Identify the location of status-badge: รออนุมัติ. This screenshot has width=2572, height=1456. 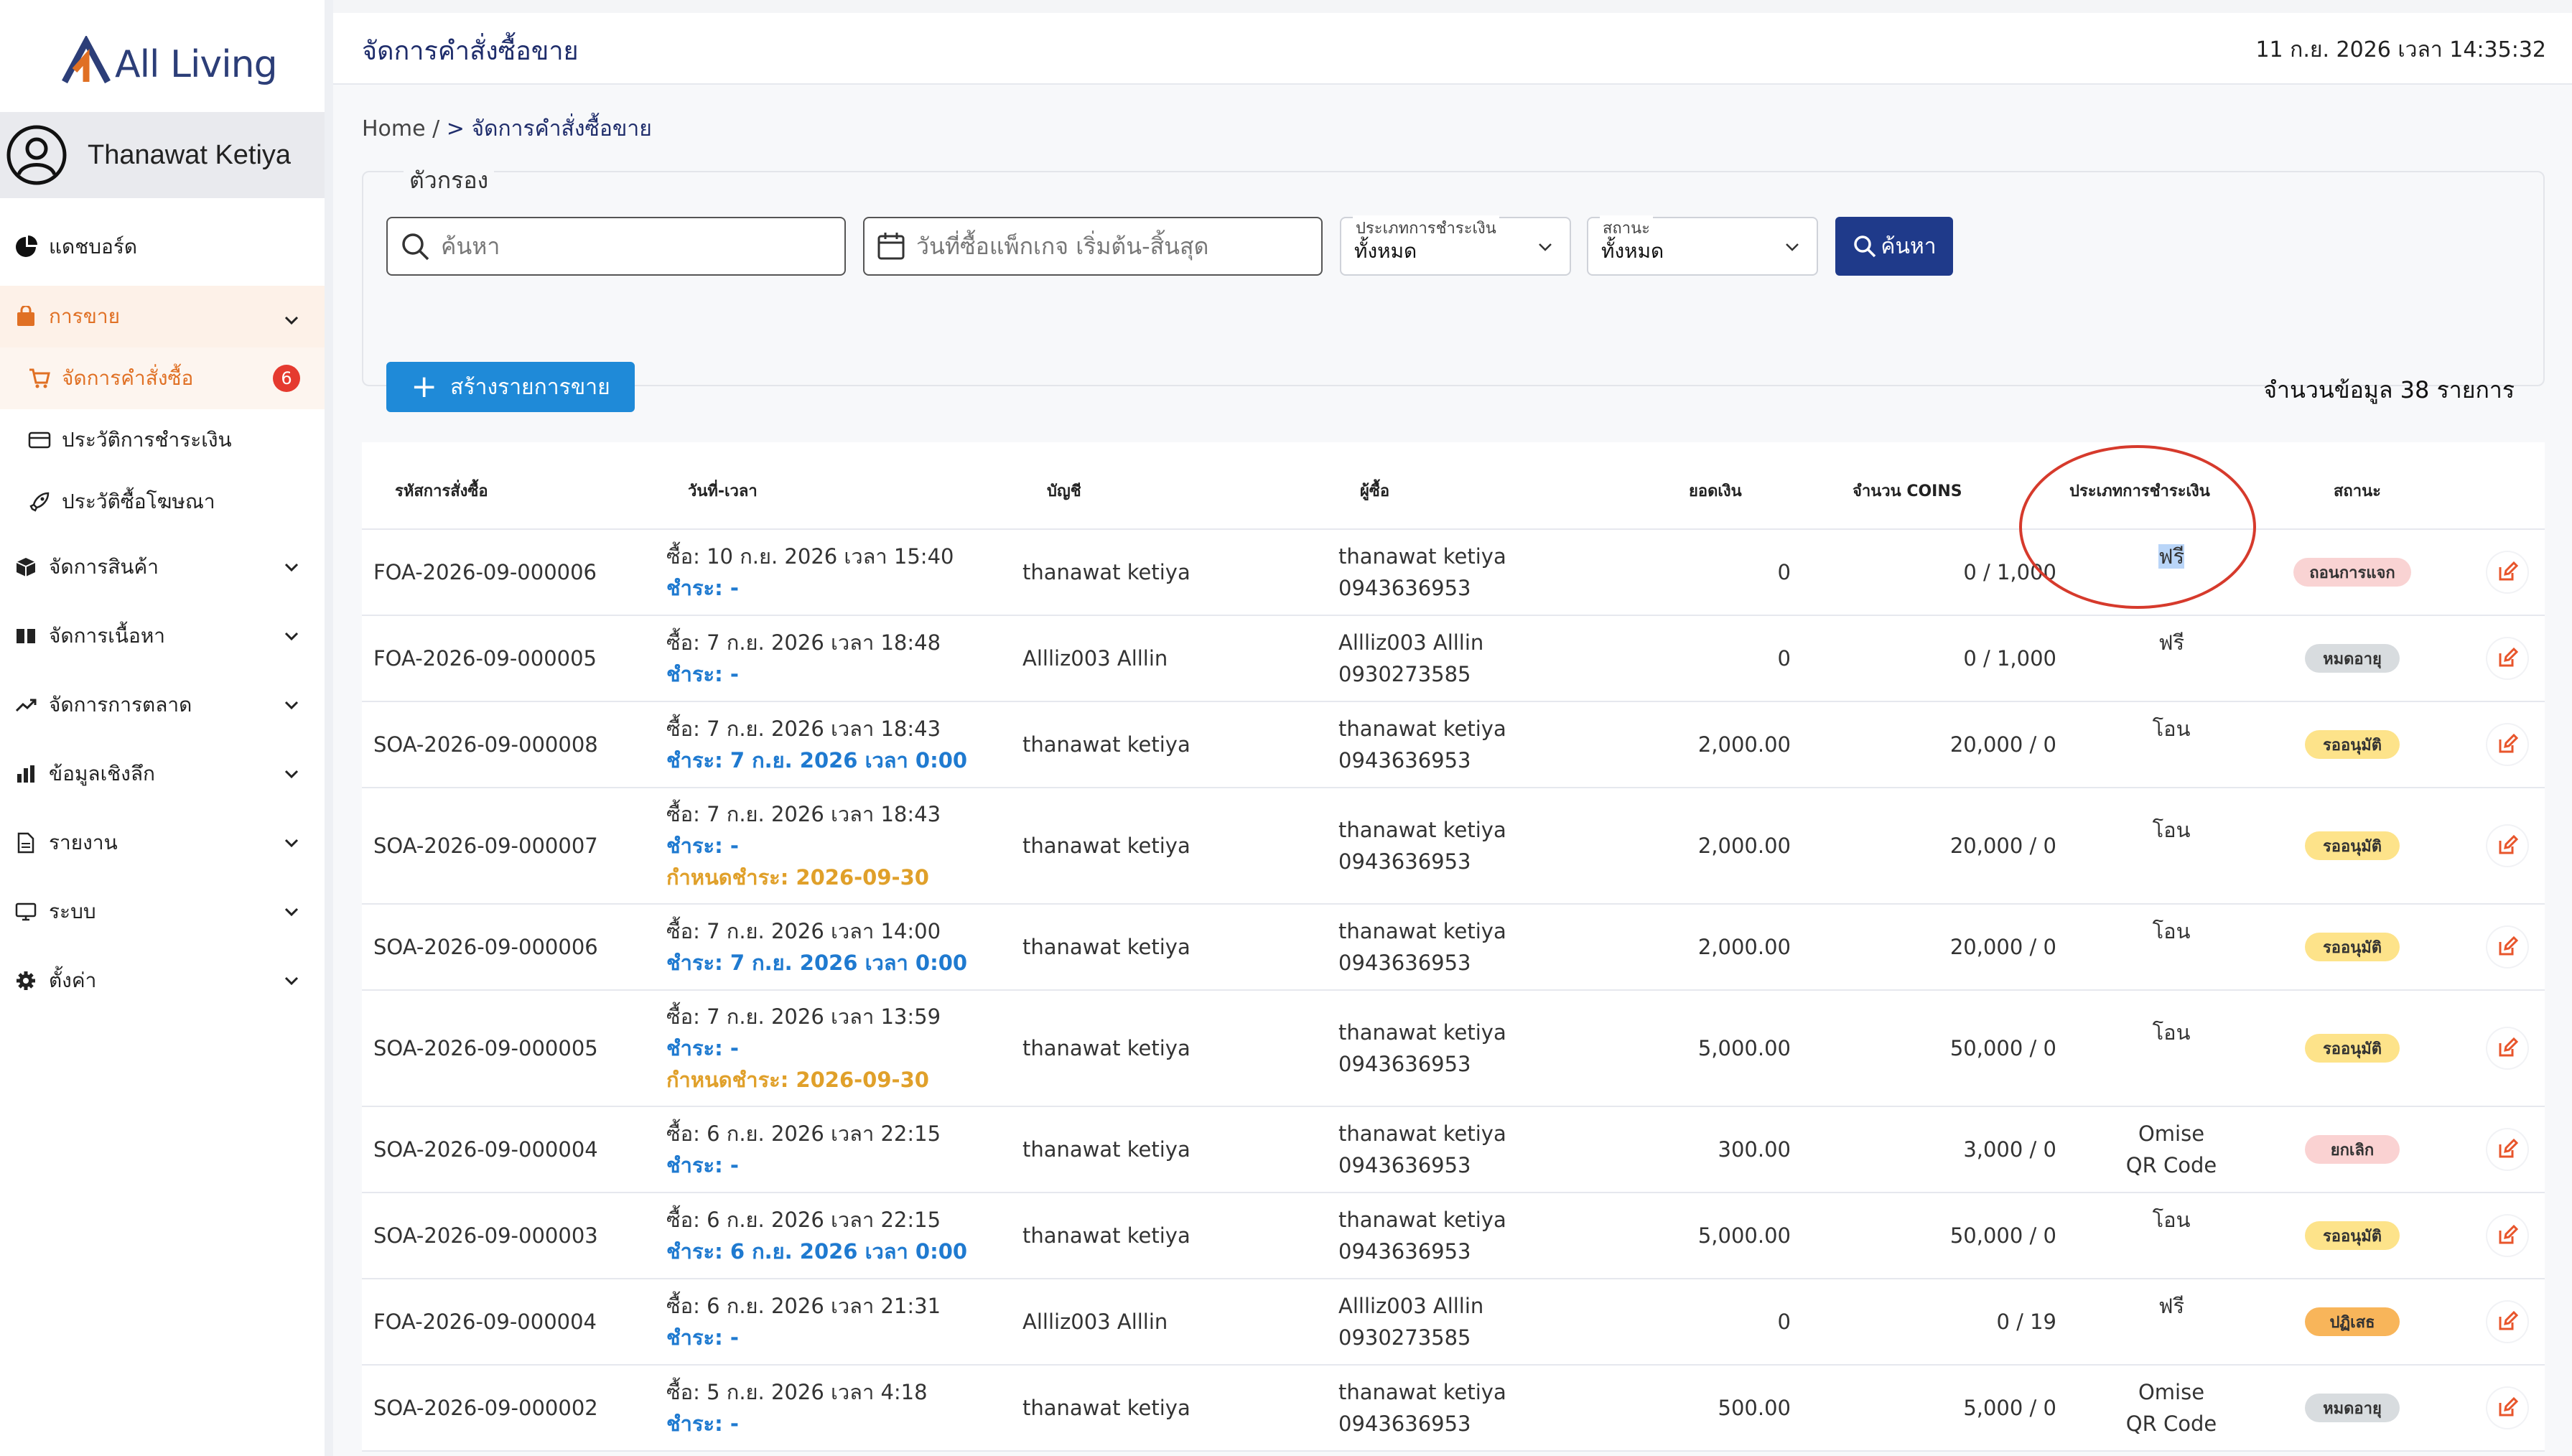
(2352, 947).